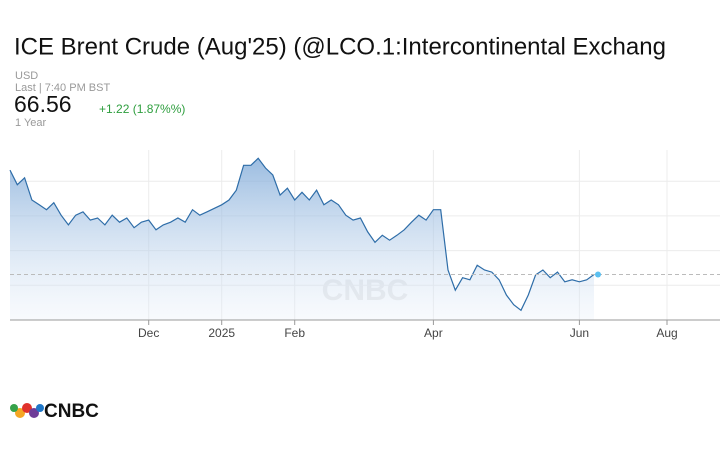 Image resolution: width=720 pixels, height=450 pixels. Describe the element at coordinates (71, 411) in the screenshot. I see `logo-text: CNBC` at that location.